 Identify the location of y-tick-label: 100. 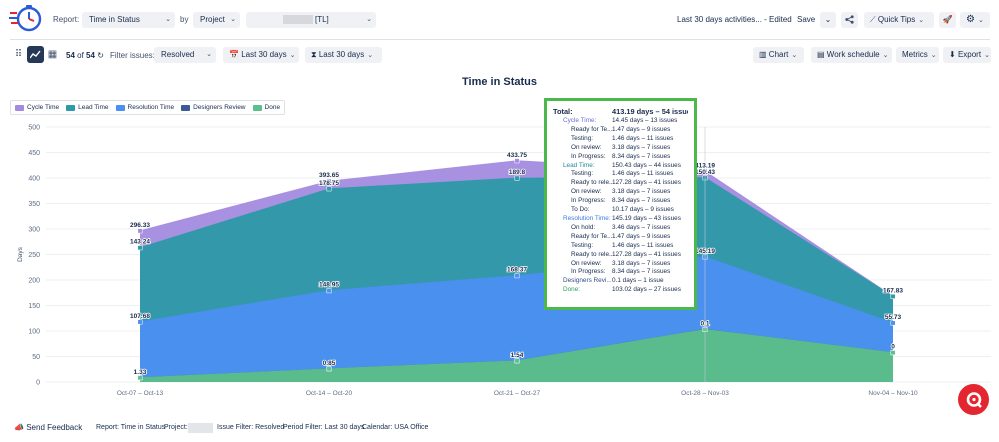
(34, 332).